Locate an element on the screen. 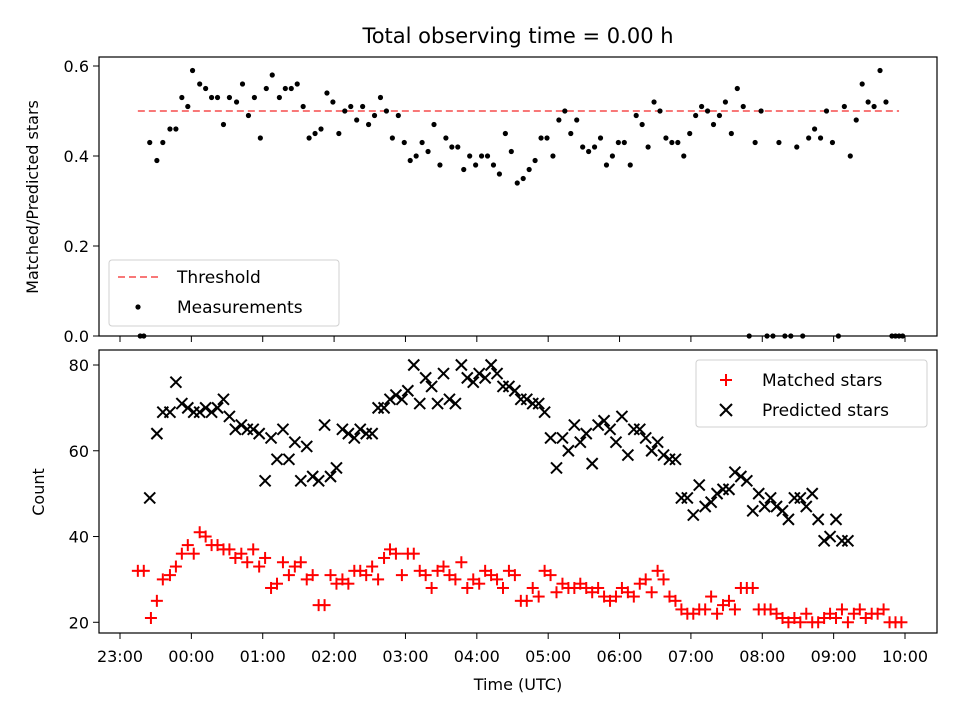  matched-legend-swatch is located at coordinates (726, 380).